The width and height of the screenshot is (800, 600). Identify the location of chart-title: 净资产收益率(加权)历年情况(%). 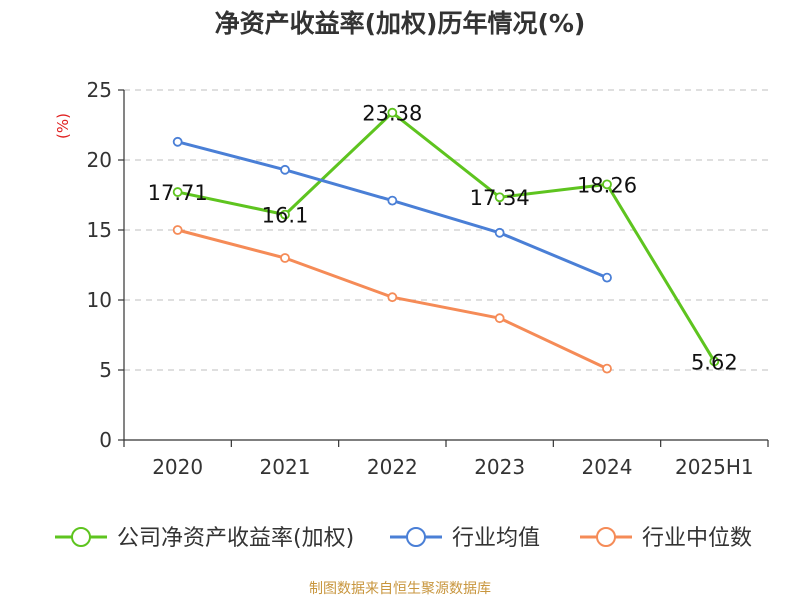
(400, 23).